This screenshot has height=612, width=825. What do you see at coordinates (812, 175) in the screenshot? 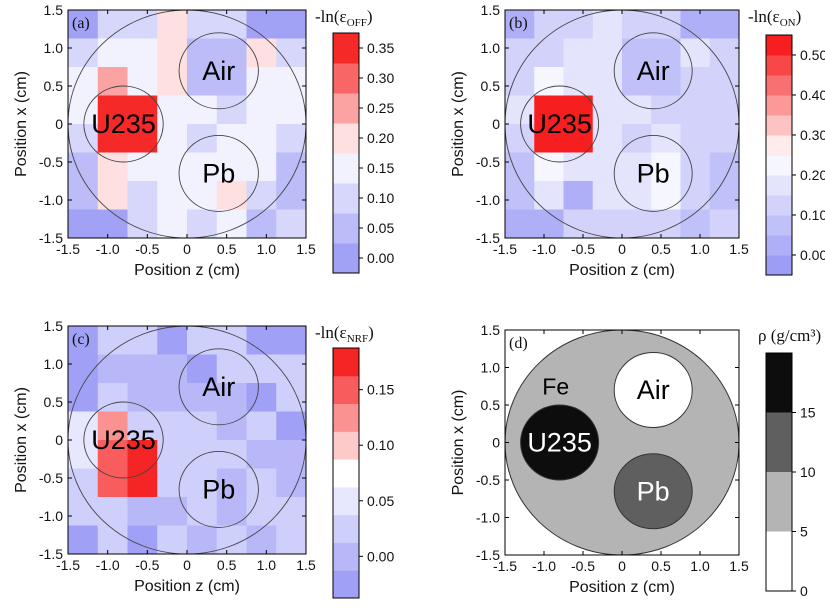
I see `colorbar-tick-label: 0.20` at bounding box center [812, 175].